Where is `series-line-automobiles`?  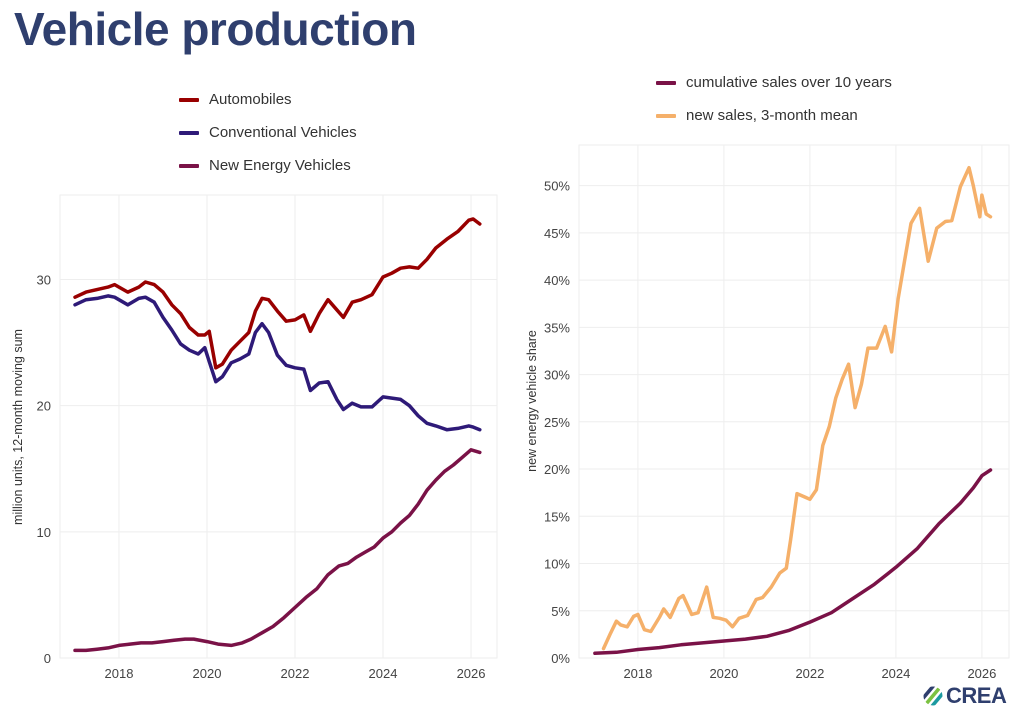 series-line-automobiles is located at coordinates (277, 293).